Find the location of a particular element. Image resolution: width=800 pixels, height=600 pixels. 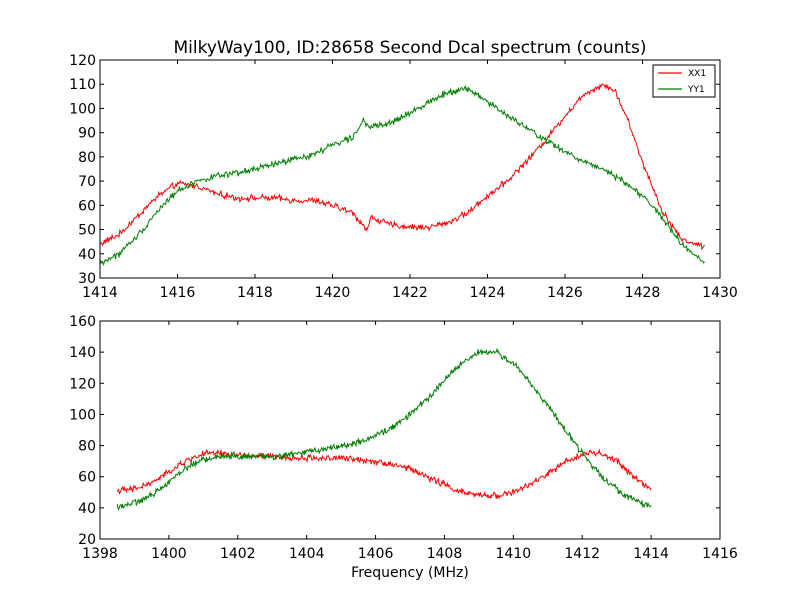

legend: XX1 YY1 is located at coordinates (684, 81).